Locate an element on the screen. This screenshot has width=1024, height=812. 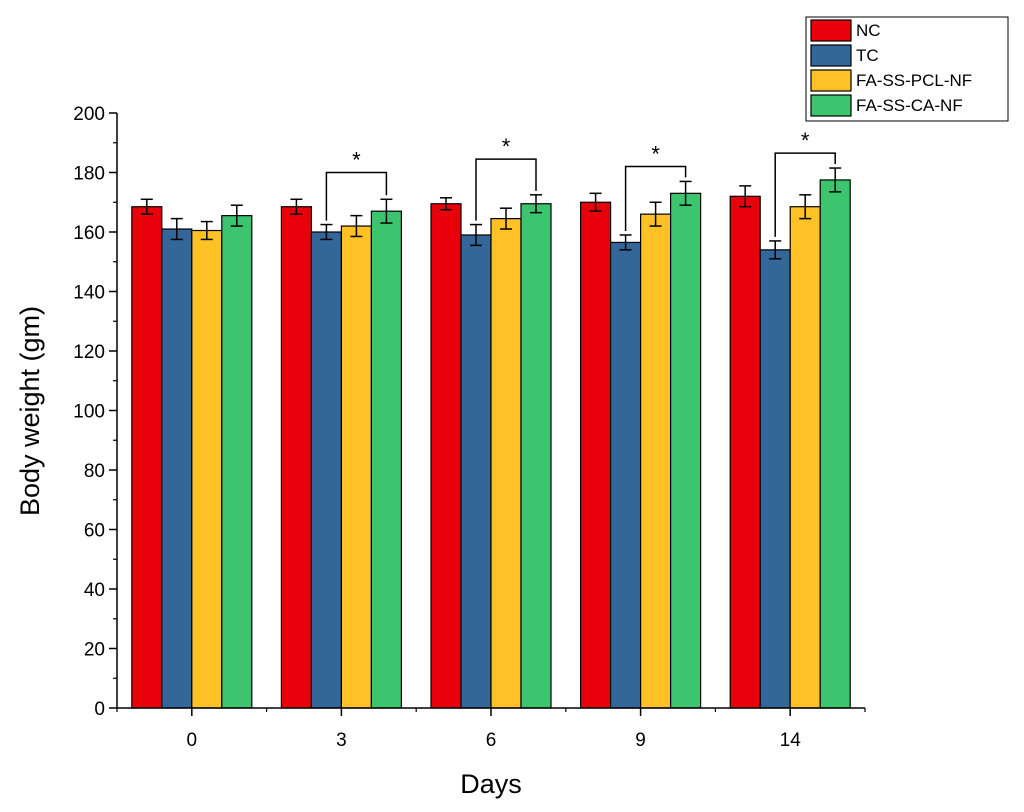
y-tick-label-120: 120 is located at coordinates (89, 352).